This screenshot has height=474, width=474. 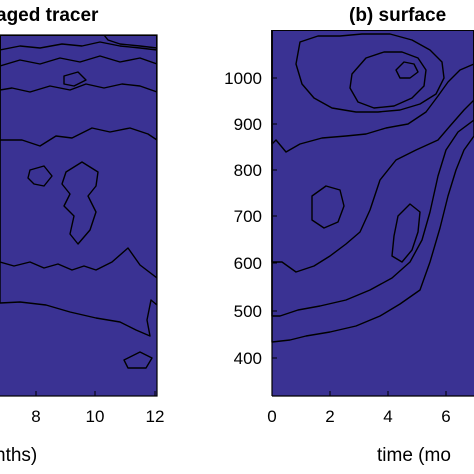 What do you see at coordinates (18, 455) in the screenshot?
I see `panel-a-x-axis-label: nths)` at bounding box center [18, 455].